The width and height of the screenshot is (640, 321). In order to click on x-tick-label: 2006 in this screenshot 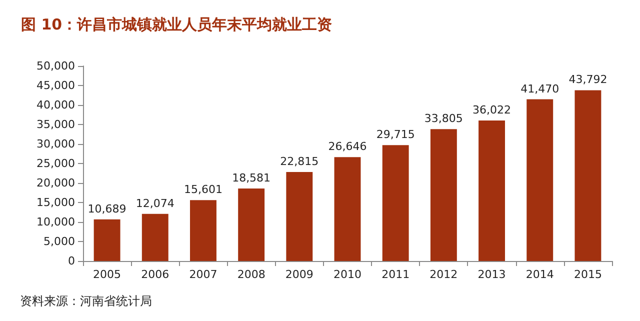, I will do `click(155, 274)`.